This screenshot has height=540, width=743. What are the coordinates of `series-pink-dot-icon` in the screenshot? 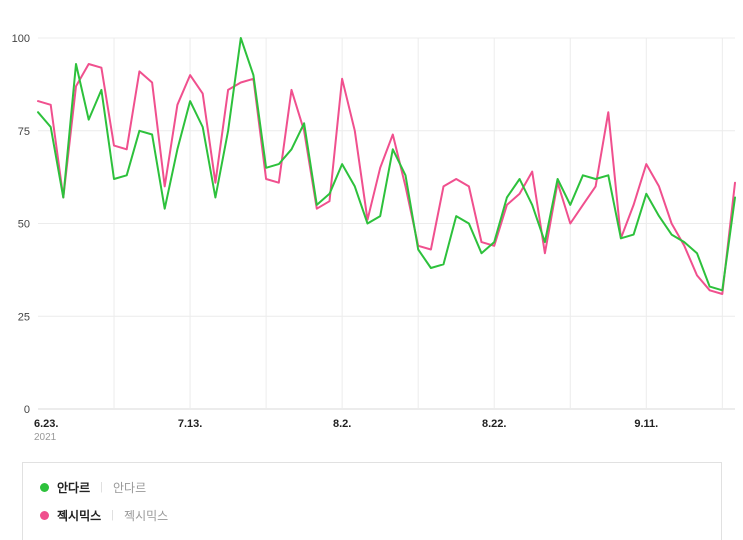 It's located at (44, 515).